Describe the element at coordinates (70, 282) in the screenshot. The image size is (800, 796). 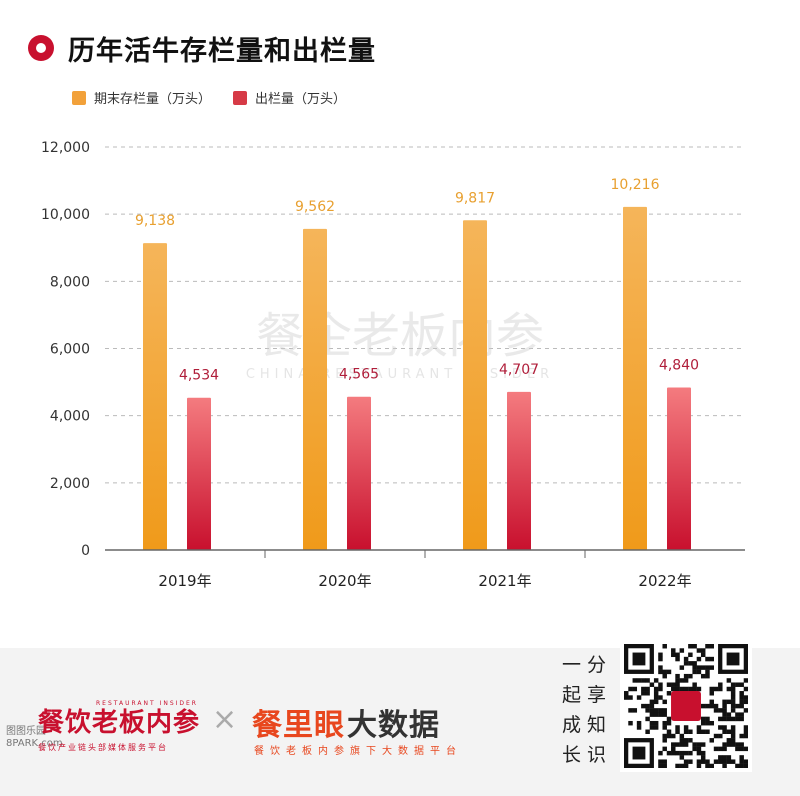
I see `y-tick-label: 8,000` at that location.